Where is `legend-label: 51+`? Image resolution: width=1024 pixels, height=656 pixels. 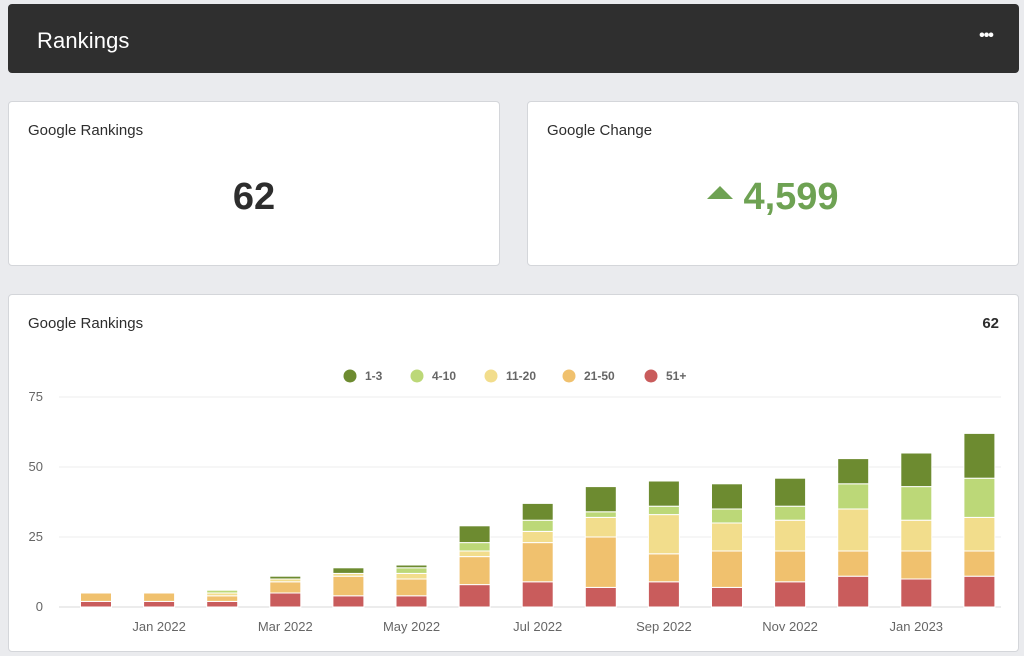
legend-label: 51+ is located at coordinates (676, 376).